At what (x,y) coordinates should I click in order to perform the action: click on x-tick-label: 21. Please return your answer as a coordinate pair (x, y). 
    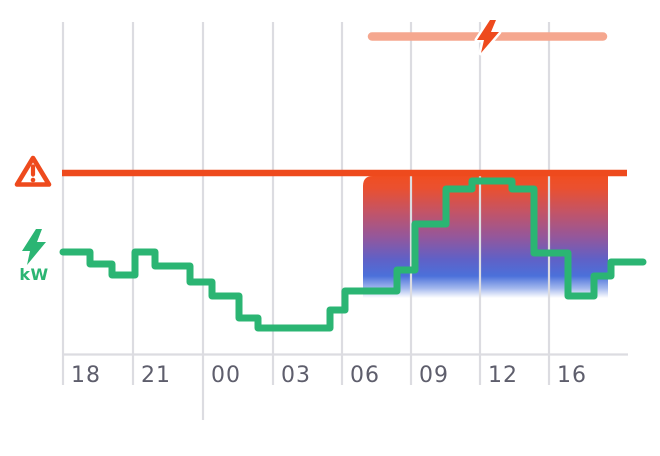
    Looking at the image, I should click on (156, 375).